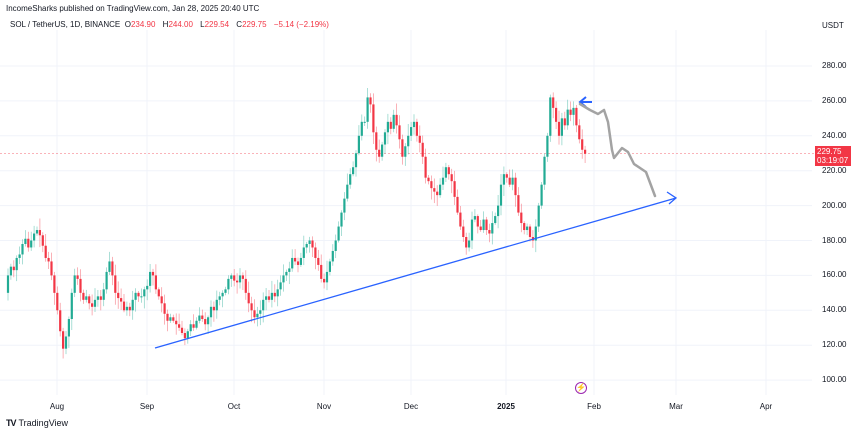 This screenshot has width=860, height=434. Describe the element at coordinates (581, 388) in the screenshot. I see `lightning-bolt-icon: ⚡` at that location.